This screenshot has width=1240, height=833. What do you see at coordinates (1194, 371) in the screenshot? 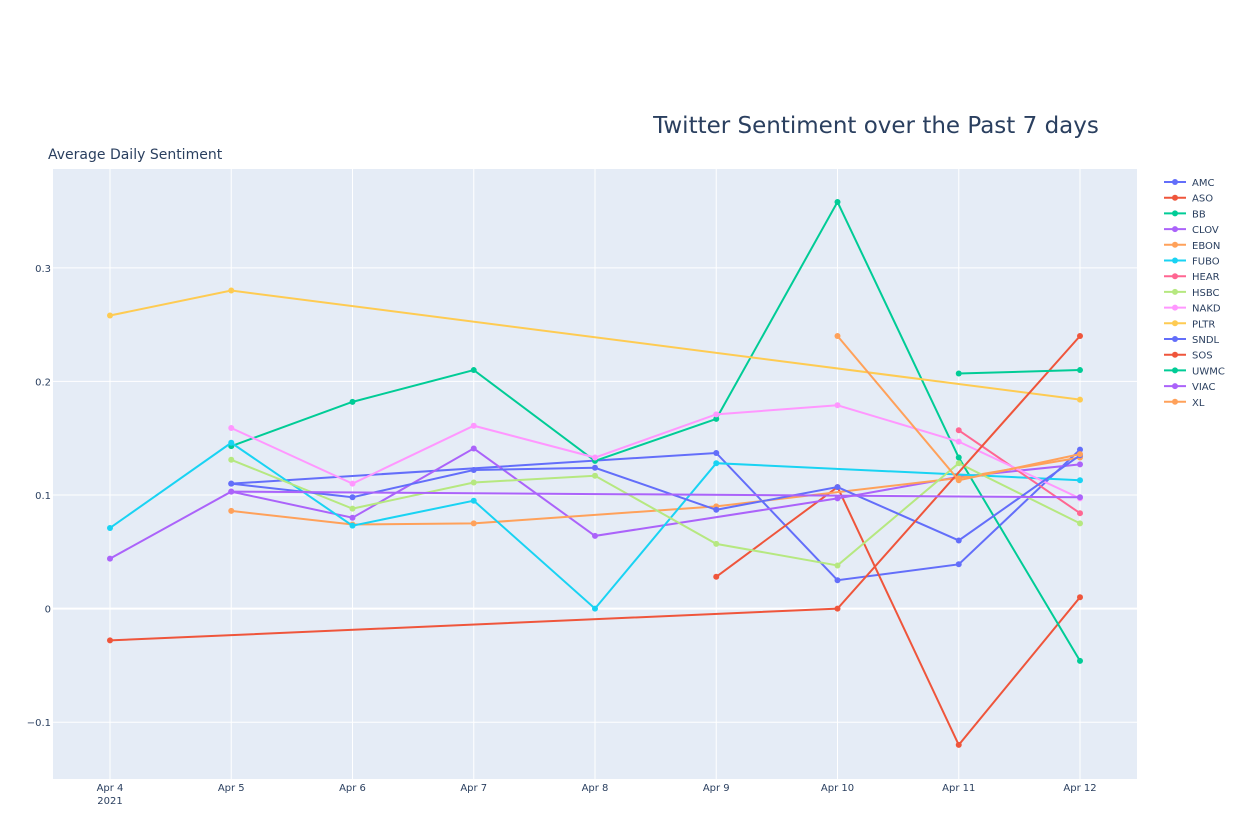
I see `legend-item-uwmc: UWMC` at bounding box center [1194, 371].